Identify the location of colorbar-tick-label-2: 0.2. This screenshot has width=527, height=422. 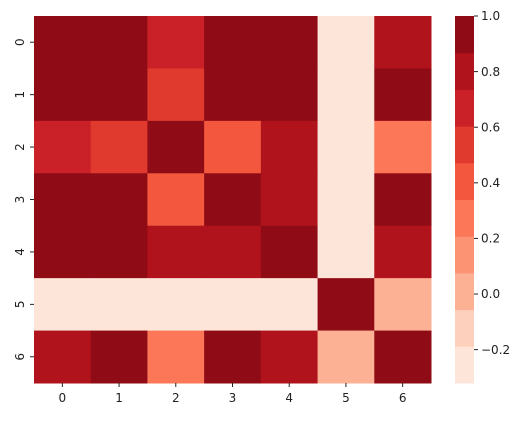
(490, 239).